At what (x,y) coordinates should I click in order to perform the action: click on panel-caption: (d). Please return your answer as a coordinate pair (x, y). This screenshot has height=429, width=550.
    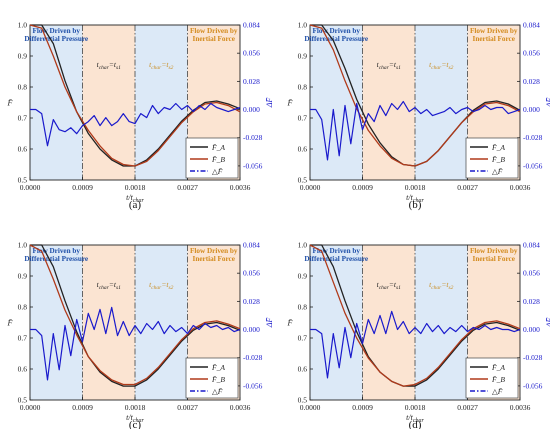
    Looking at the image, I should click on (415, 424).